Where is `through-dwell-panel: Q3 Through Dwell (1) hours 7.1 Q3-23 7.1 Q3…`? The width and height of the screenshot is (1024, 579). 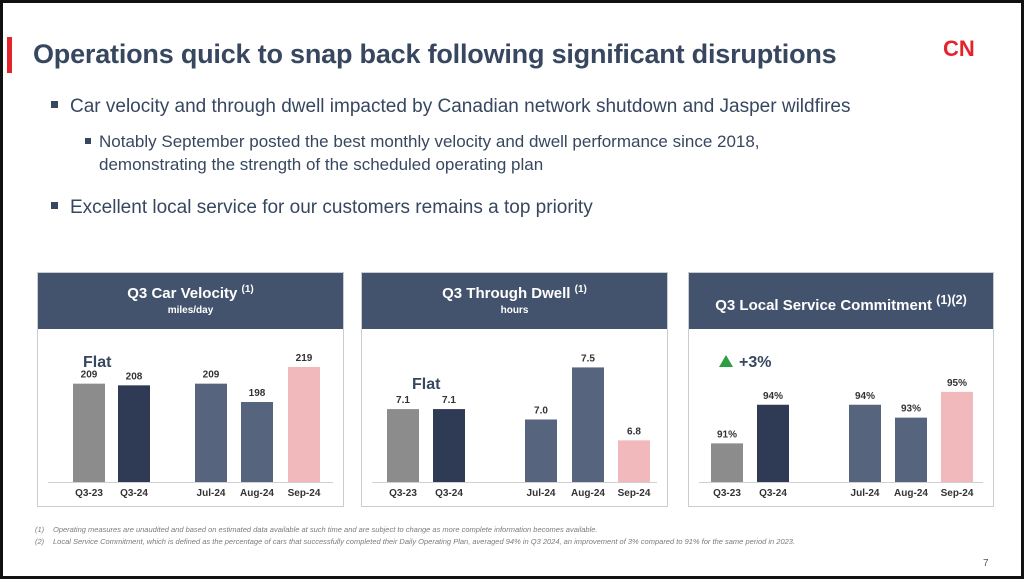
through-dwell-panel: Q3 Through Dwell (1) hours 7.1 Q3-23 7.1 Q3… is located at coordinates (514, 389).